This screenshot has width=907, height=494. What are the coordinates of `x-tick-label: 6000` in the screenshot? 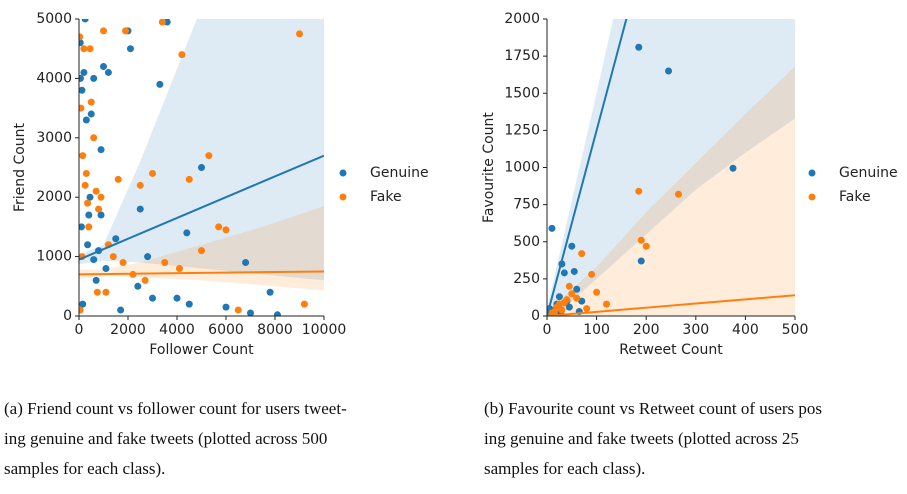 It's located at (226, 330).